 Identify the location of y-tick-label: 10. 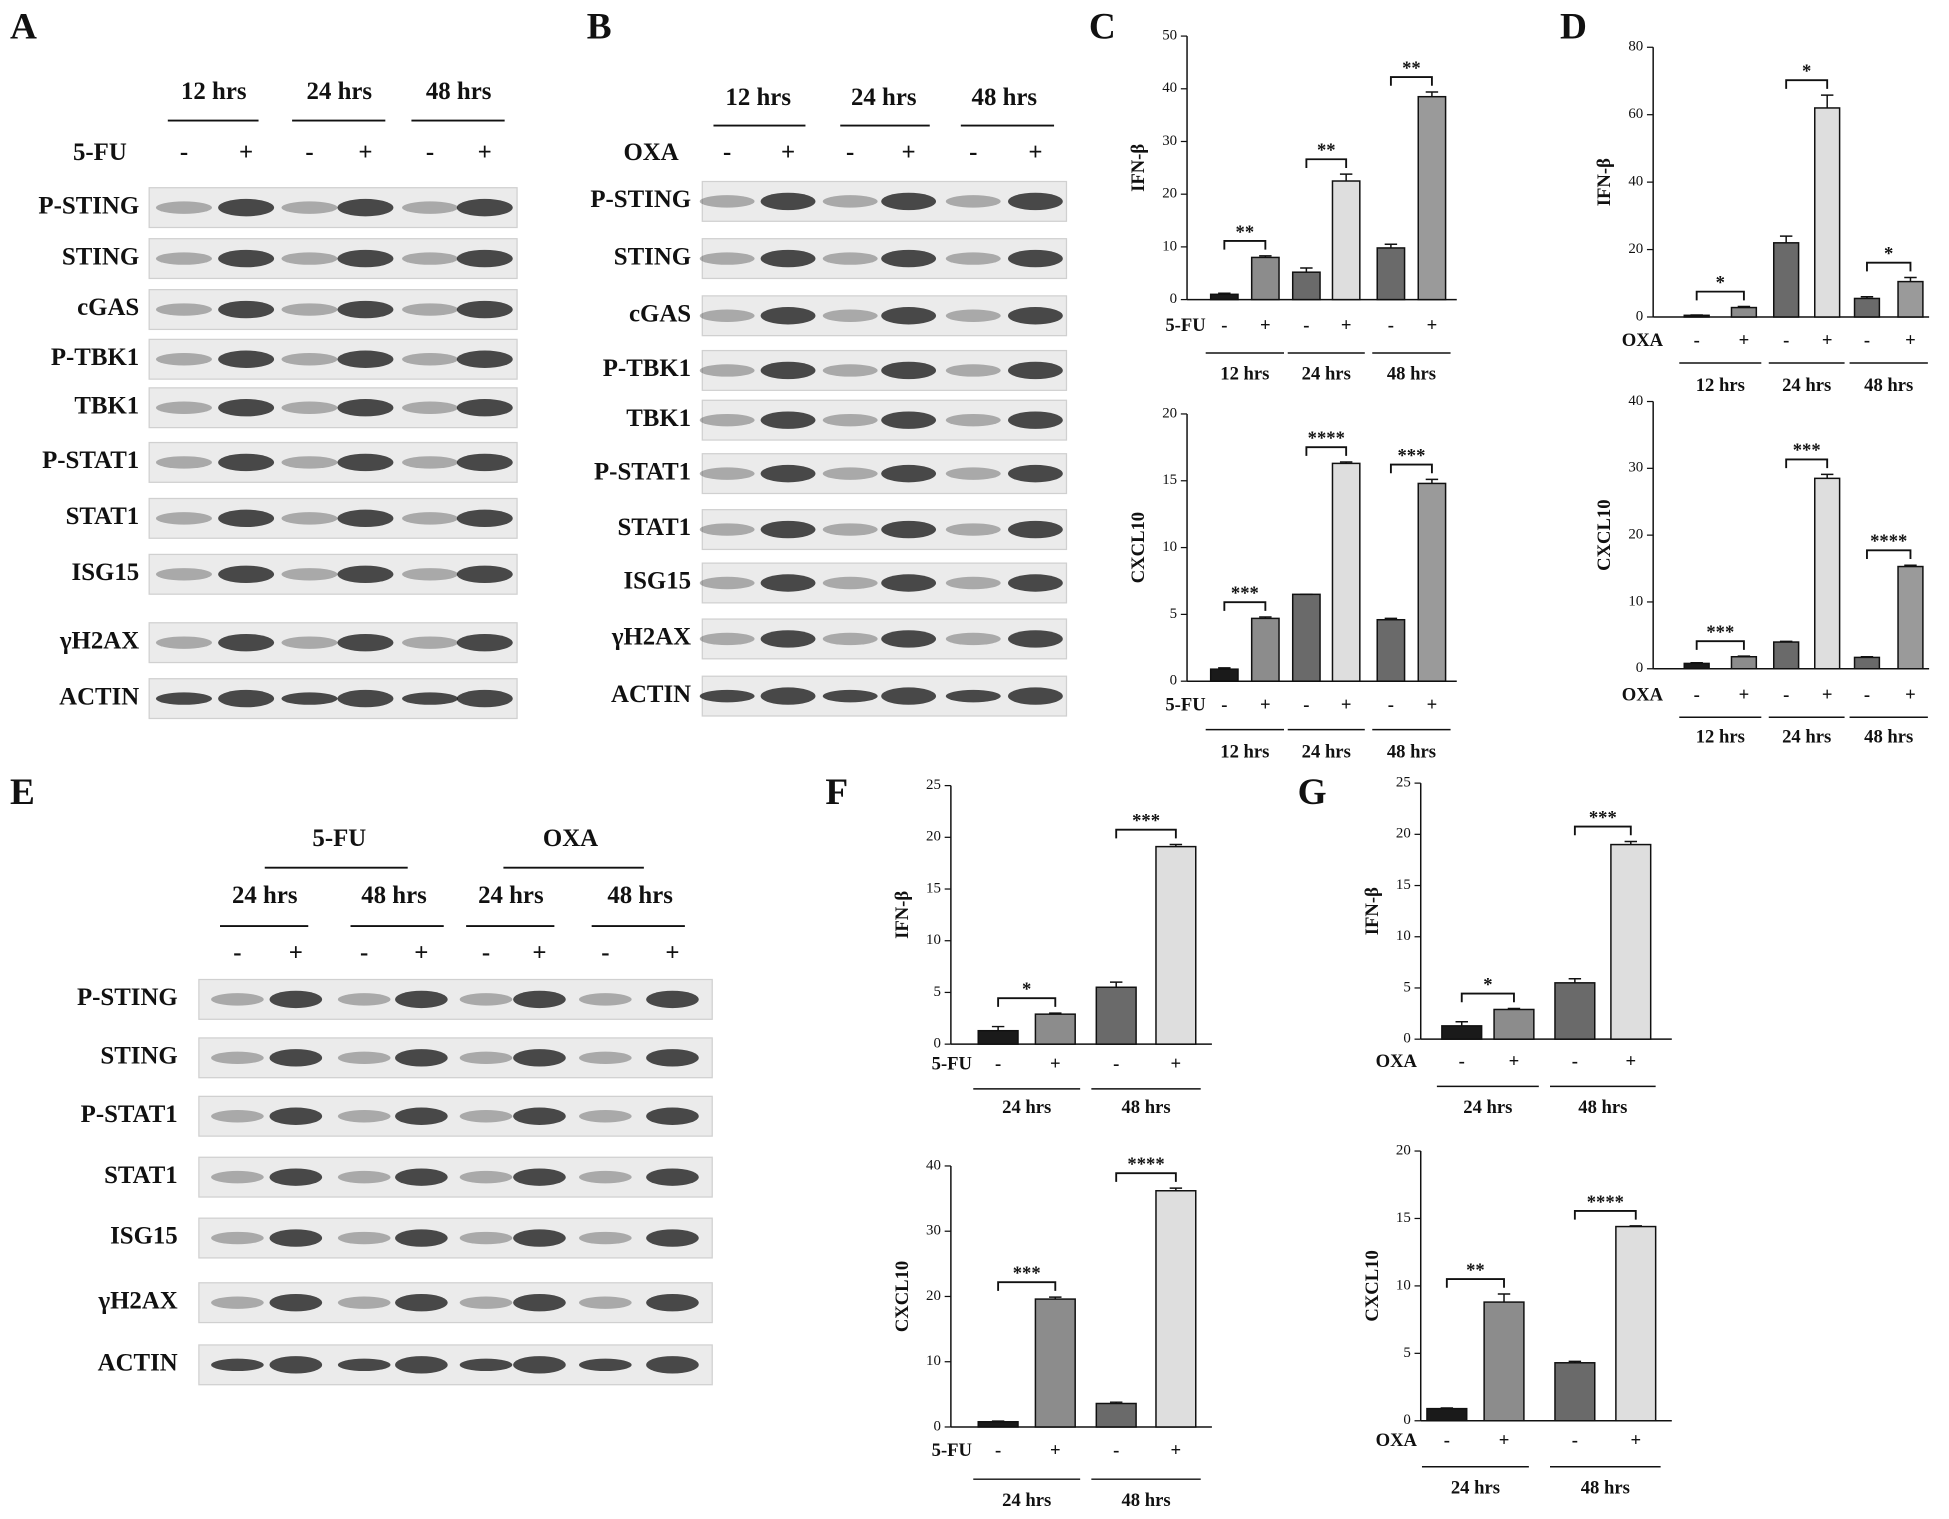
(933, 1361).